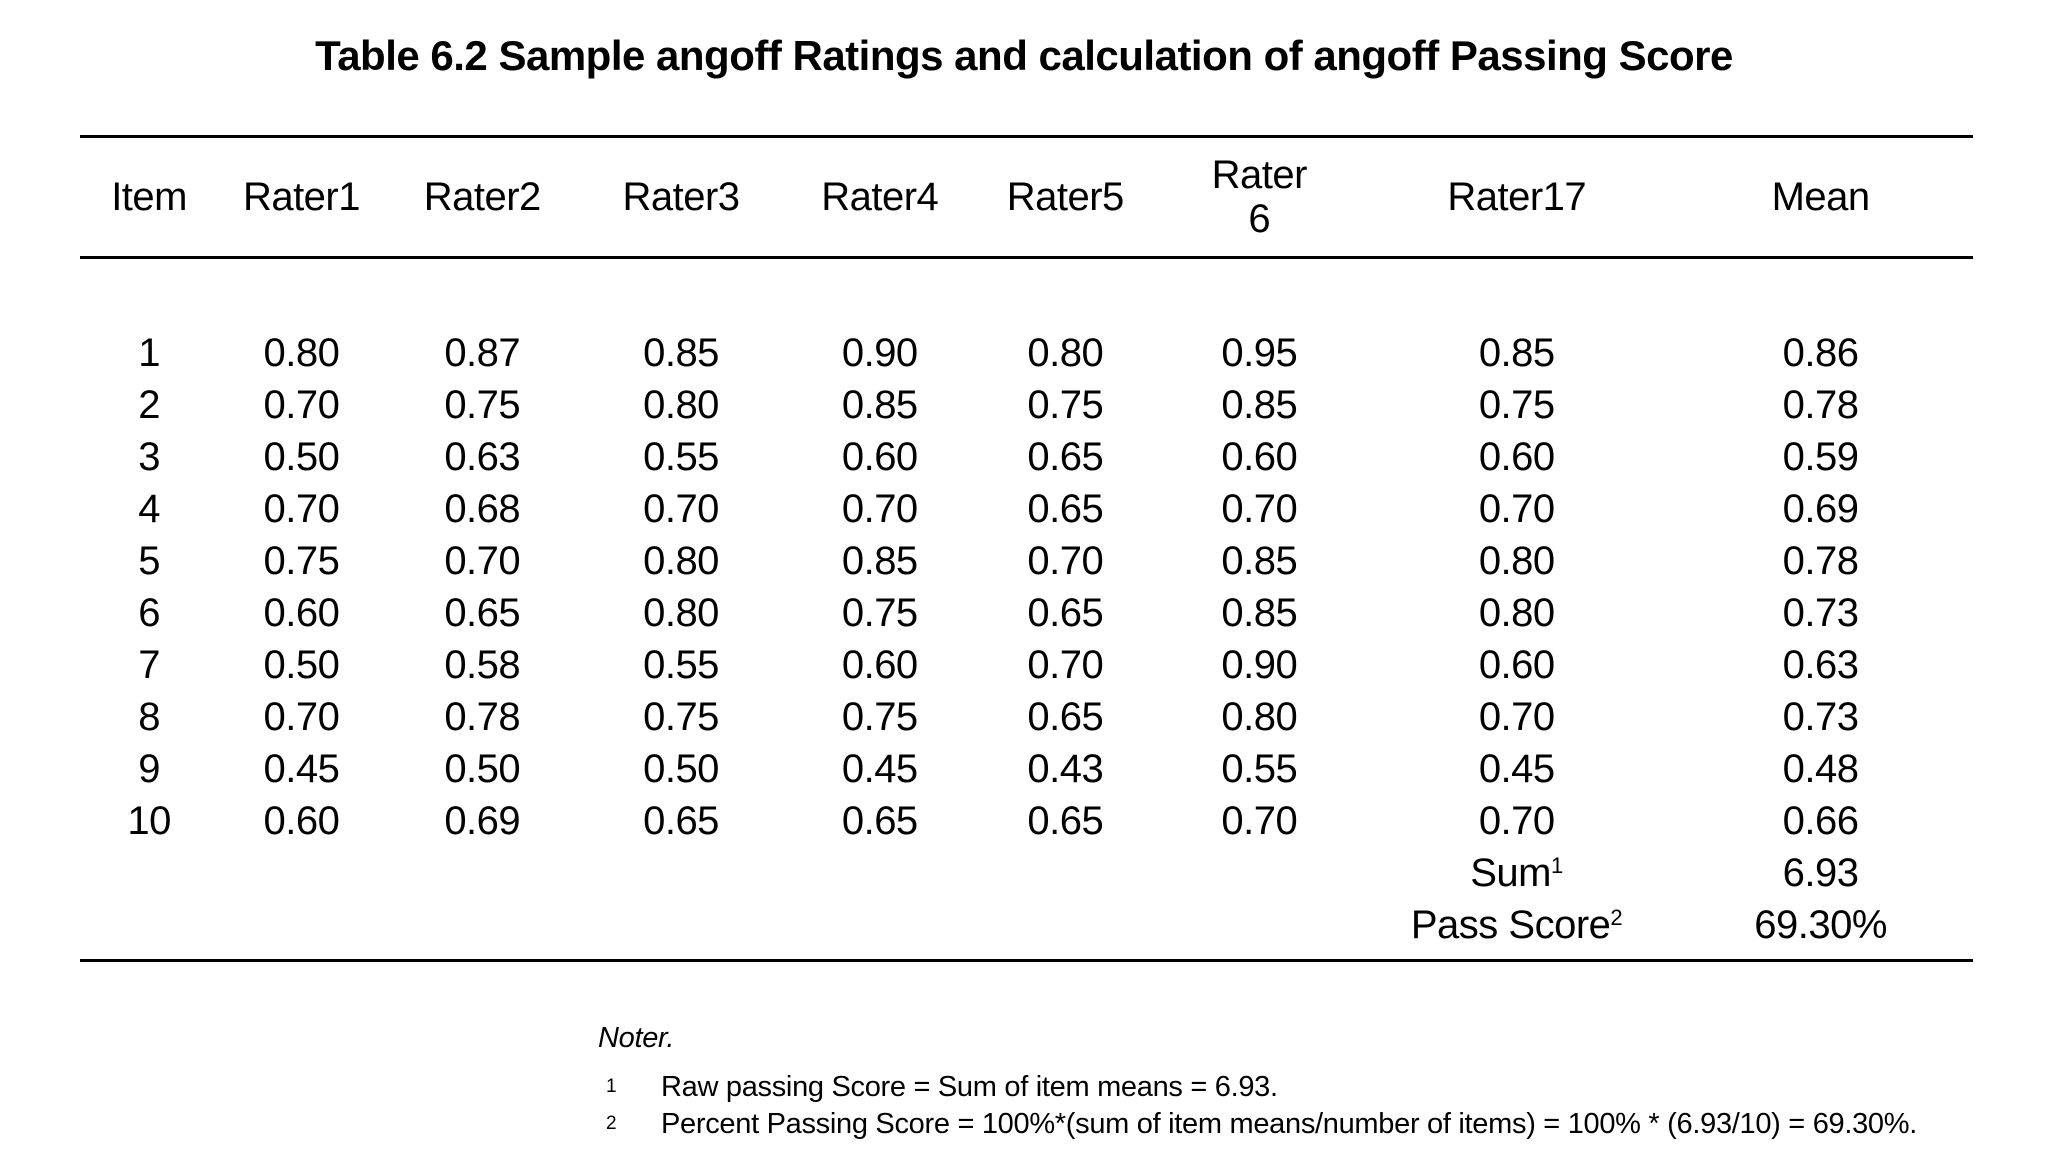  I want to click on item-number-cell: 9, so click(149, 769).